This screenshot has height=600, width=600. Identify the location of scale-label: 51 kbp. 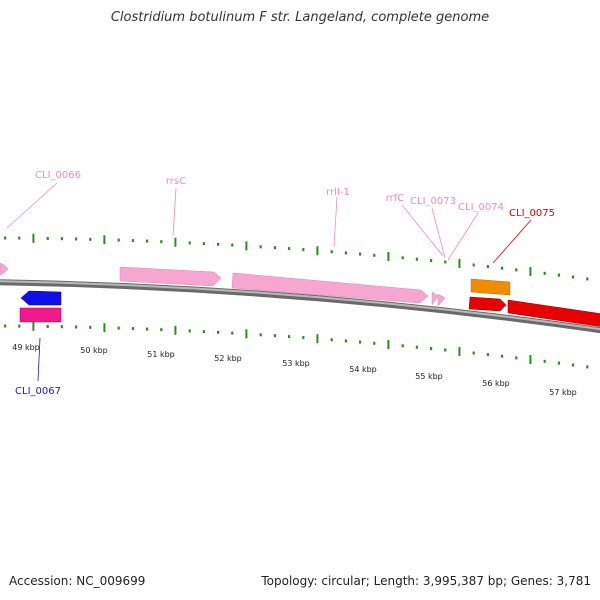
(161, 354).